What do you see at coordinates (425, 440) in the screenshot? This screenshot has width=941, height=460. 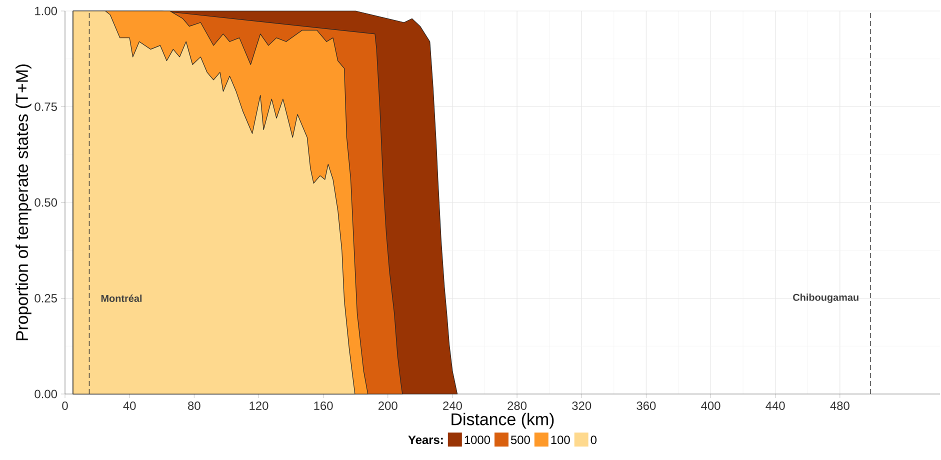 I see `legend-title: Years:` at bounding box center [425, 440].